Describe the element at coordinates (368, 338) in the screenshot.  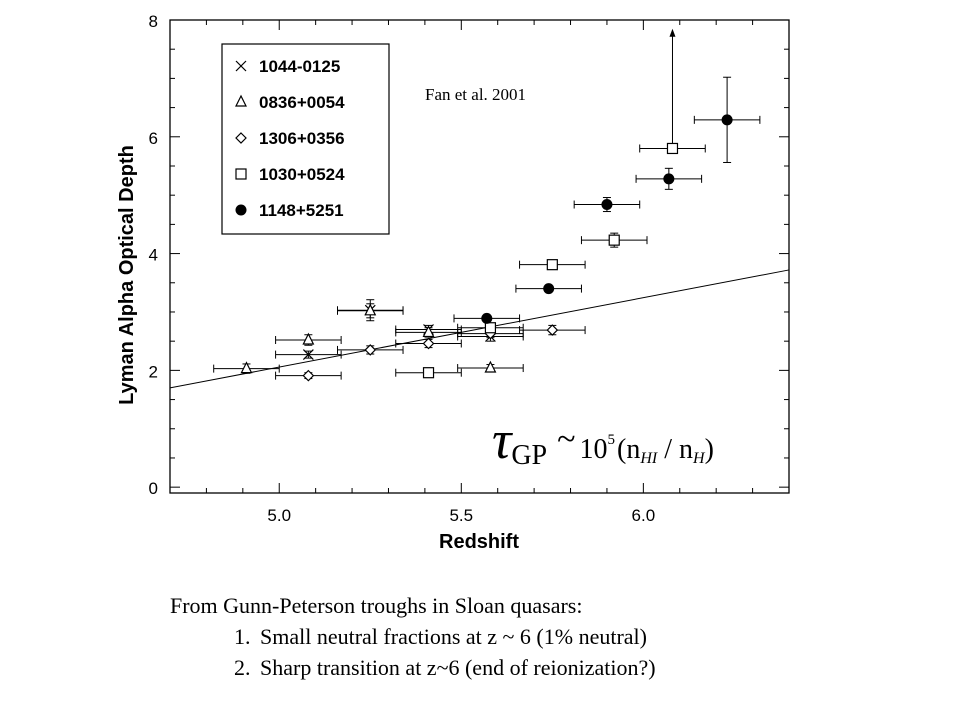
I see `series-0836+0054` at that location.